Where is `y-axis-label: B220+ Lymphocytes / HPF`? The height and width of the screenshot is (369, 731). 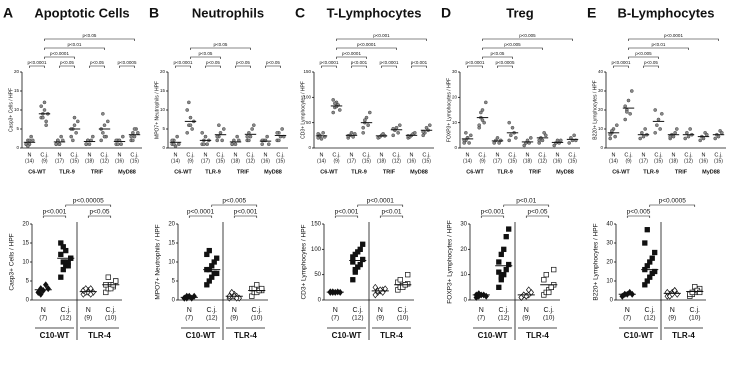 y-axis-label: B220+ Lymphocytes / HPF is located at coordinates (596, 261).